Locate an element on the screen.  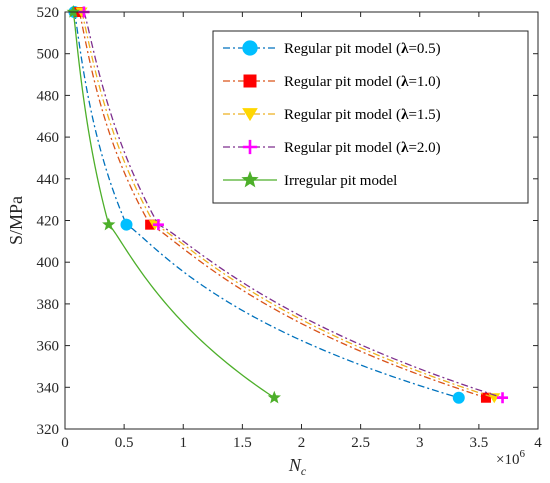
legend-label: Regular pit model (λ=0.5) is located at coordinates (362, 49).